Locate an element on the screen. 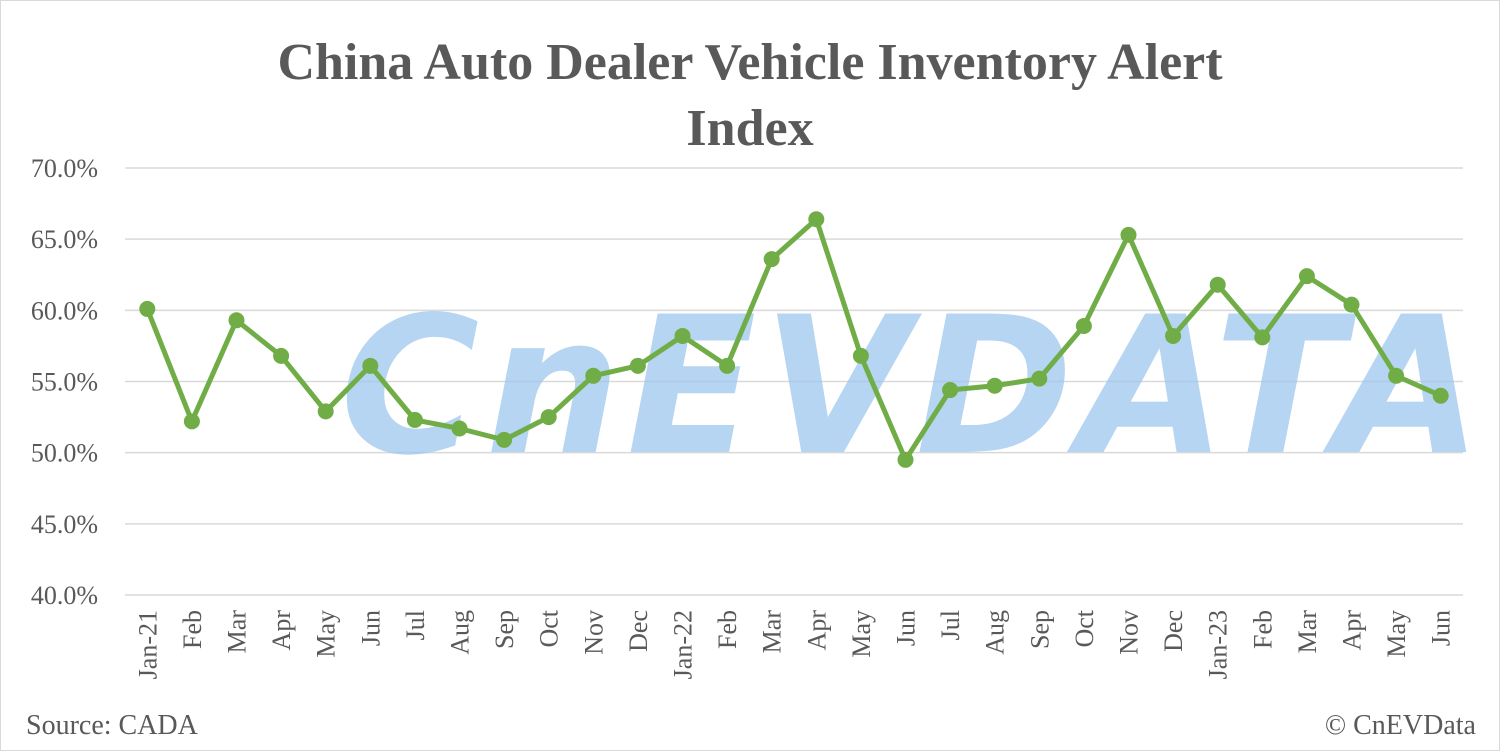  y-tick-label: 70.0% is located at coordinates (64, 168).